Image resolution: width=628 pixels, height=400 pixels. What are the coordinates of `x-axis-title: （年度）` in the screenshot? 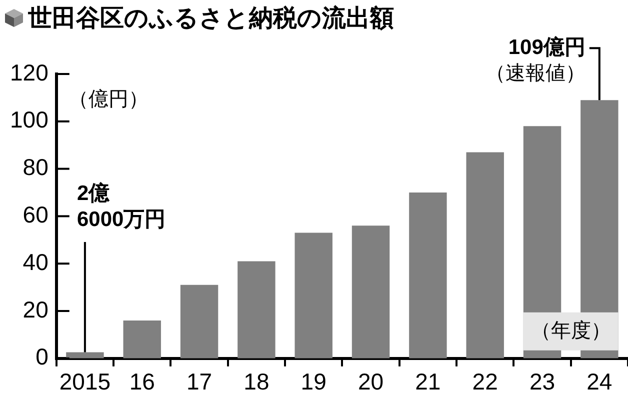 It's located at (570, 331).